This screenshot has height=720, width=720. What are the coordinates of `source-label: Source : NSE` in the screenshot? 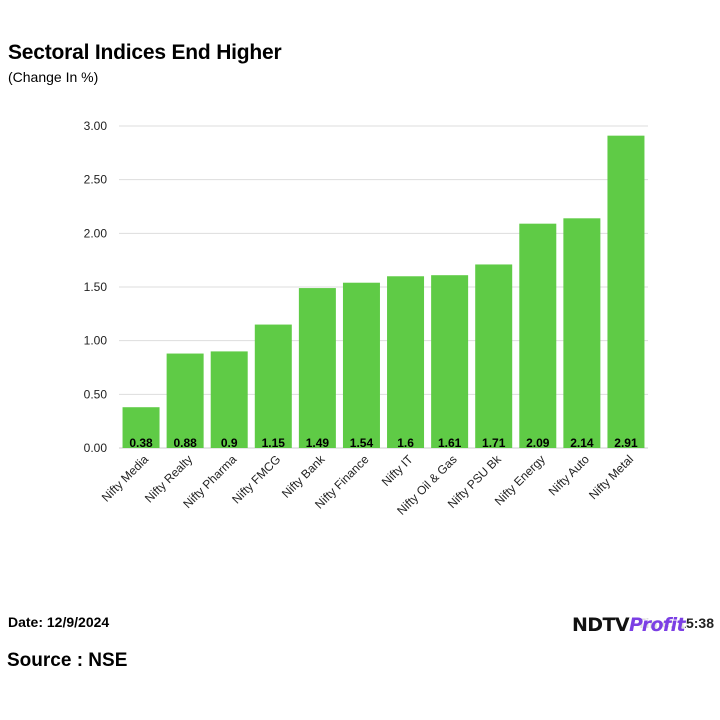 It's located at (67, 660).